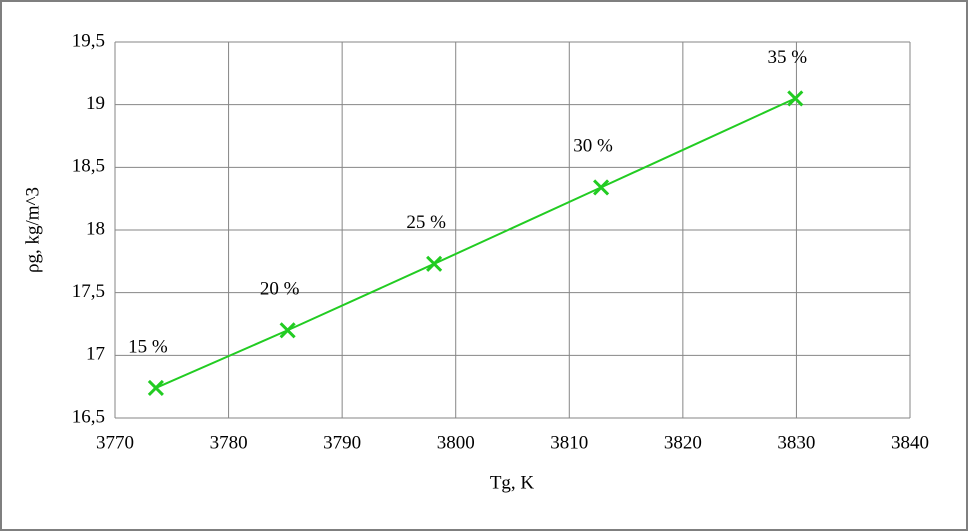 The width and height of the screenshot is (968, 531). Describe the element at coordinates (32, 230) in the screenshot. I see `y-axis-label: ρg, kg/m^3` at that location.